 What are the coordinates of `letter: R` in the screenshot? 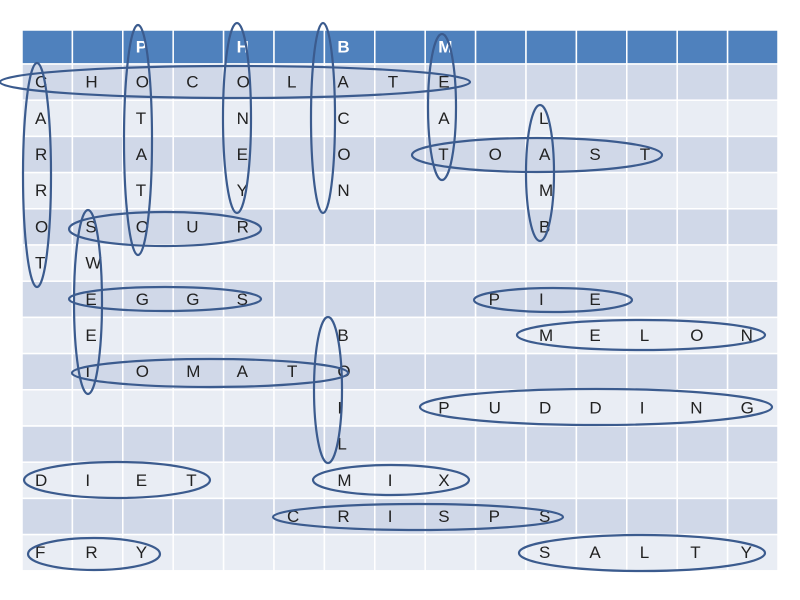 It's located at (343, 516).